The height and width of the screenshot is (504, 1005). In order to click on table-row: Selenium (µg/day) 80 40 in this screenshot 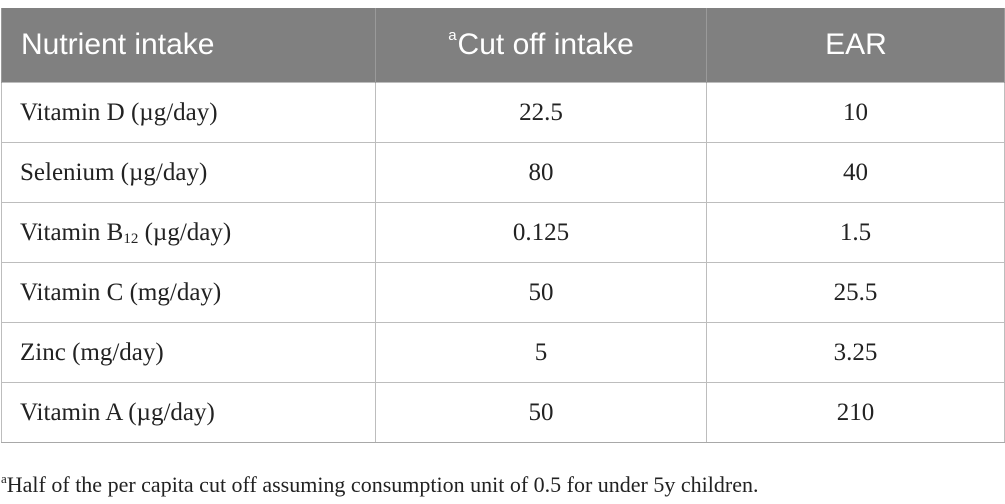, I will do `click(503, 172)`.